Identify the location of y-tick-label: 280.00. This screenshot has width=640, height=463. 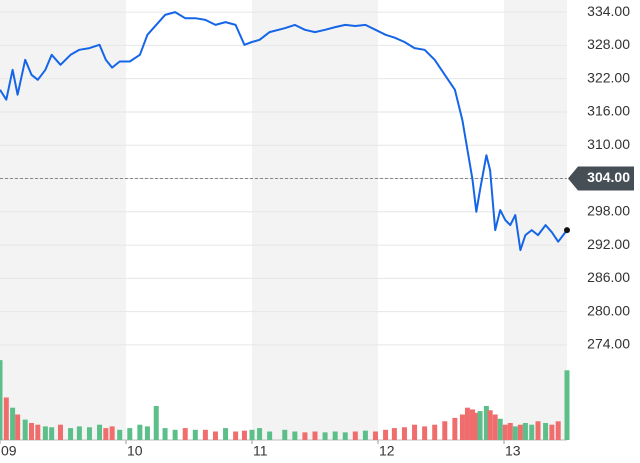
(608, 310).